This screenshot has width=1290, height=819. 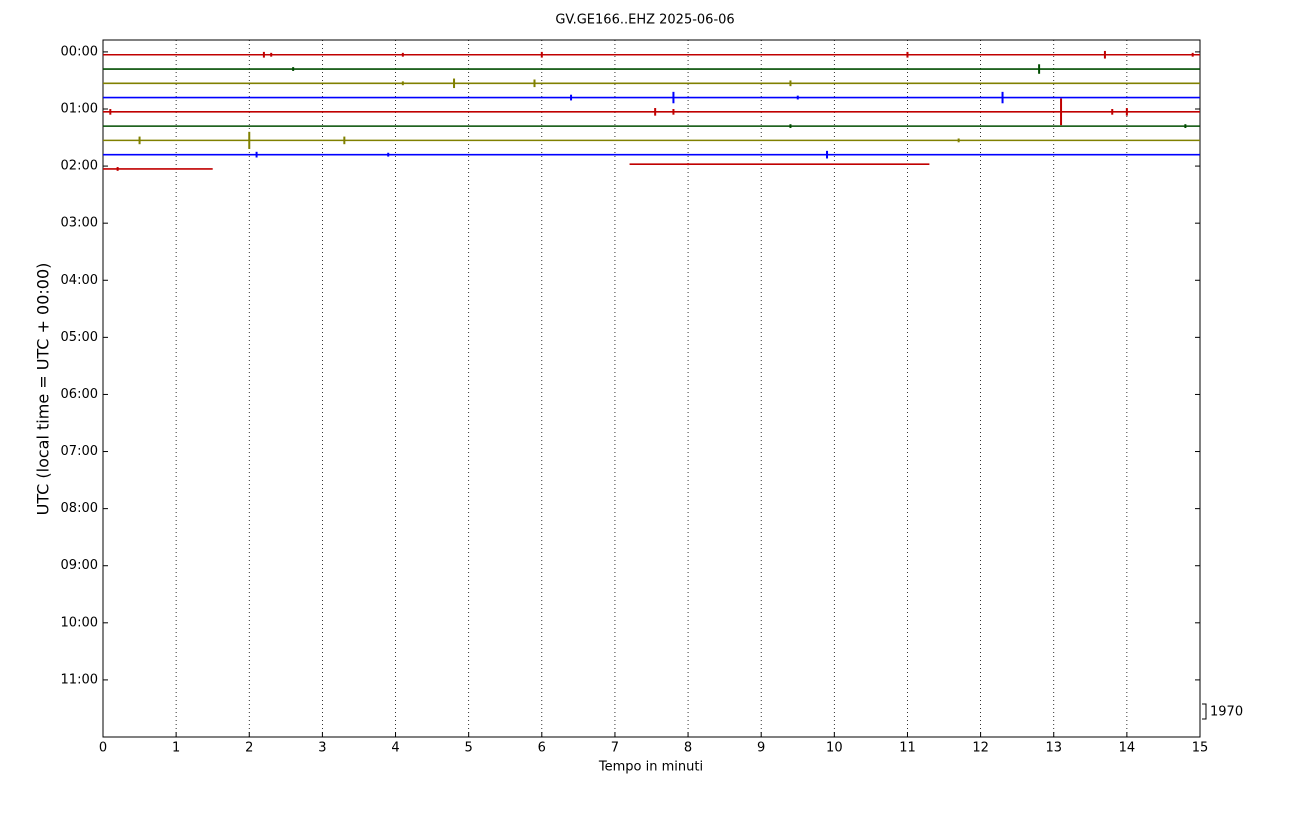 What do you see at coordinates (688, 748) in the screenshot?
I see `x-tick-label: 8` at bounding box center [688, 748].